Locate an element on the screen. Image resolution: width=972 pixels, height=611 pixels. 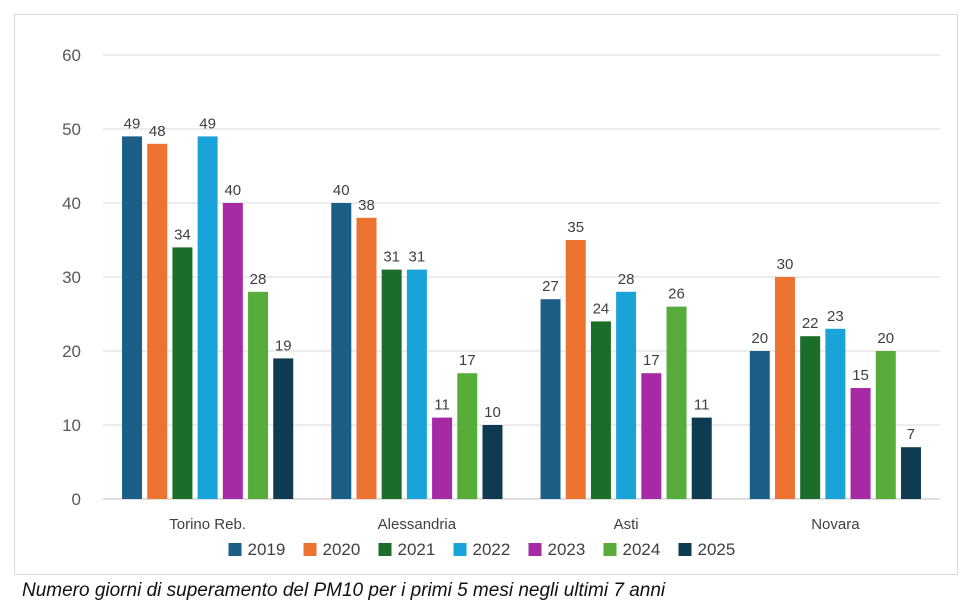
data-label: 48 is located at coordinates (157, 131).